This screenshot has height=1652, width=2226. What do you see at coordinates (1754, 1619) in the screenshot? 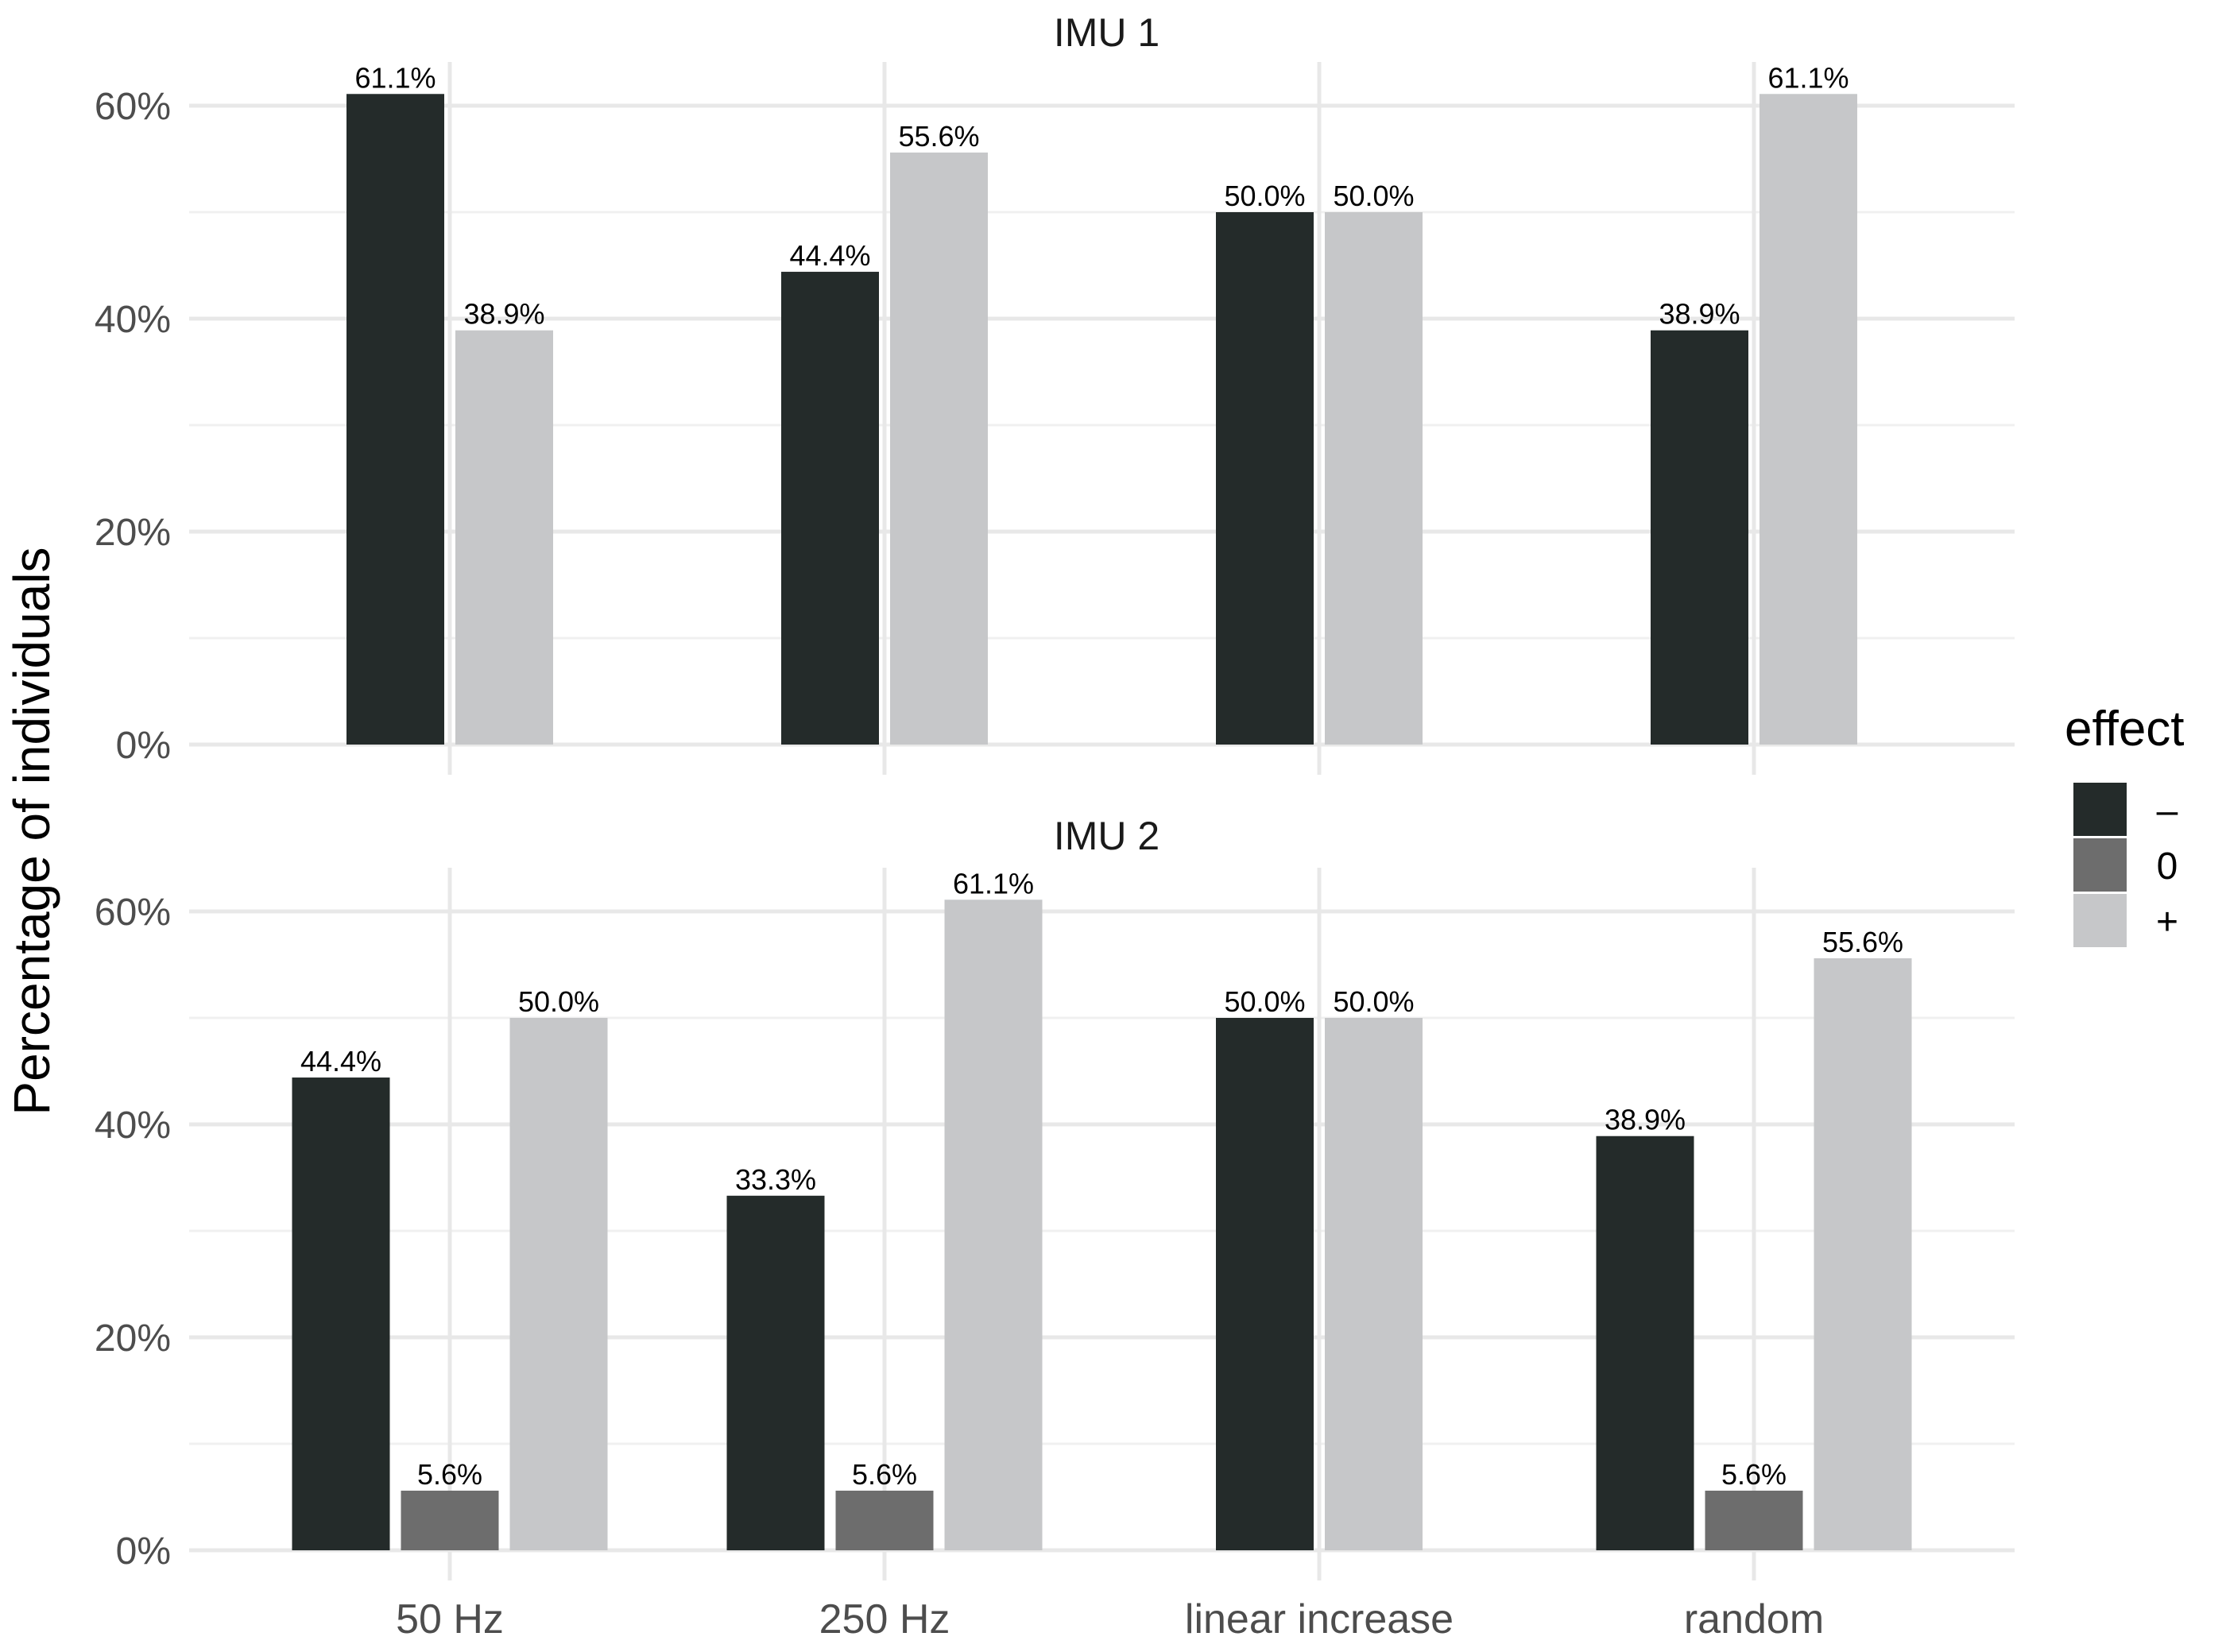
I see `x-tick-label: random` at bounding box center [1754, 1619].